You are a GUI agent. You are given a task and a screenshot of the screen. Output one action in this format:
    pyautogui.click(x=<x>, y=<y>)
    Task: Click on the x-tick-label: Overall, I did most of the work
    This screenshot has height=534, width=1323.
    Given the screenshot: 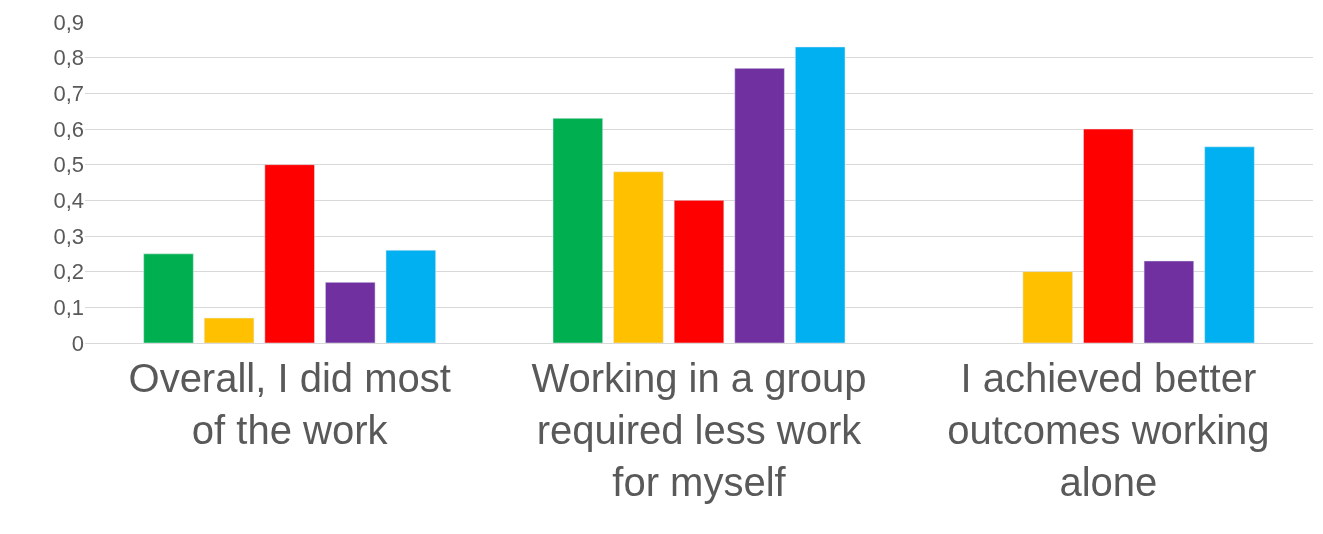 What is the action you would take?
    pyautogui.click(x=289, y=404)
    